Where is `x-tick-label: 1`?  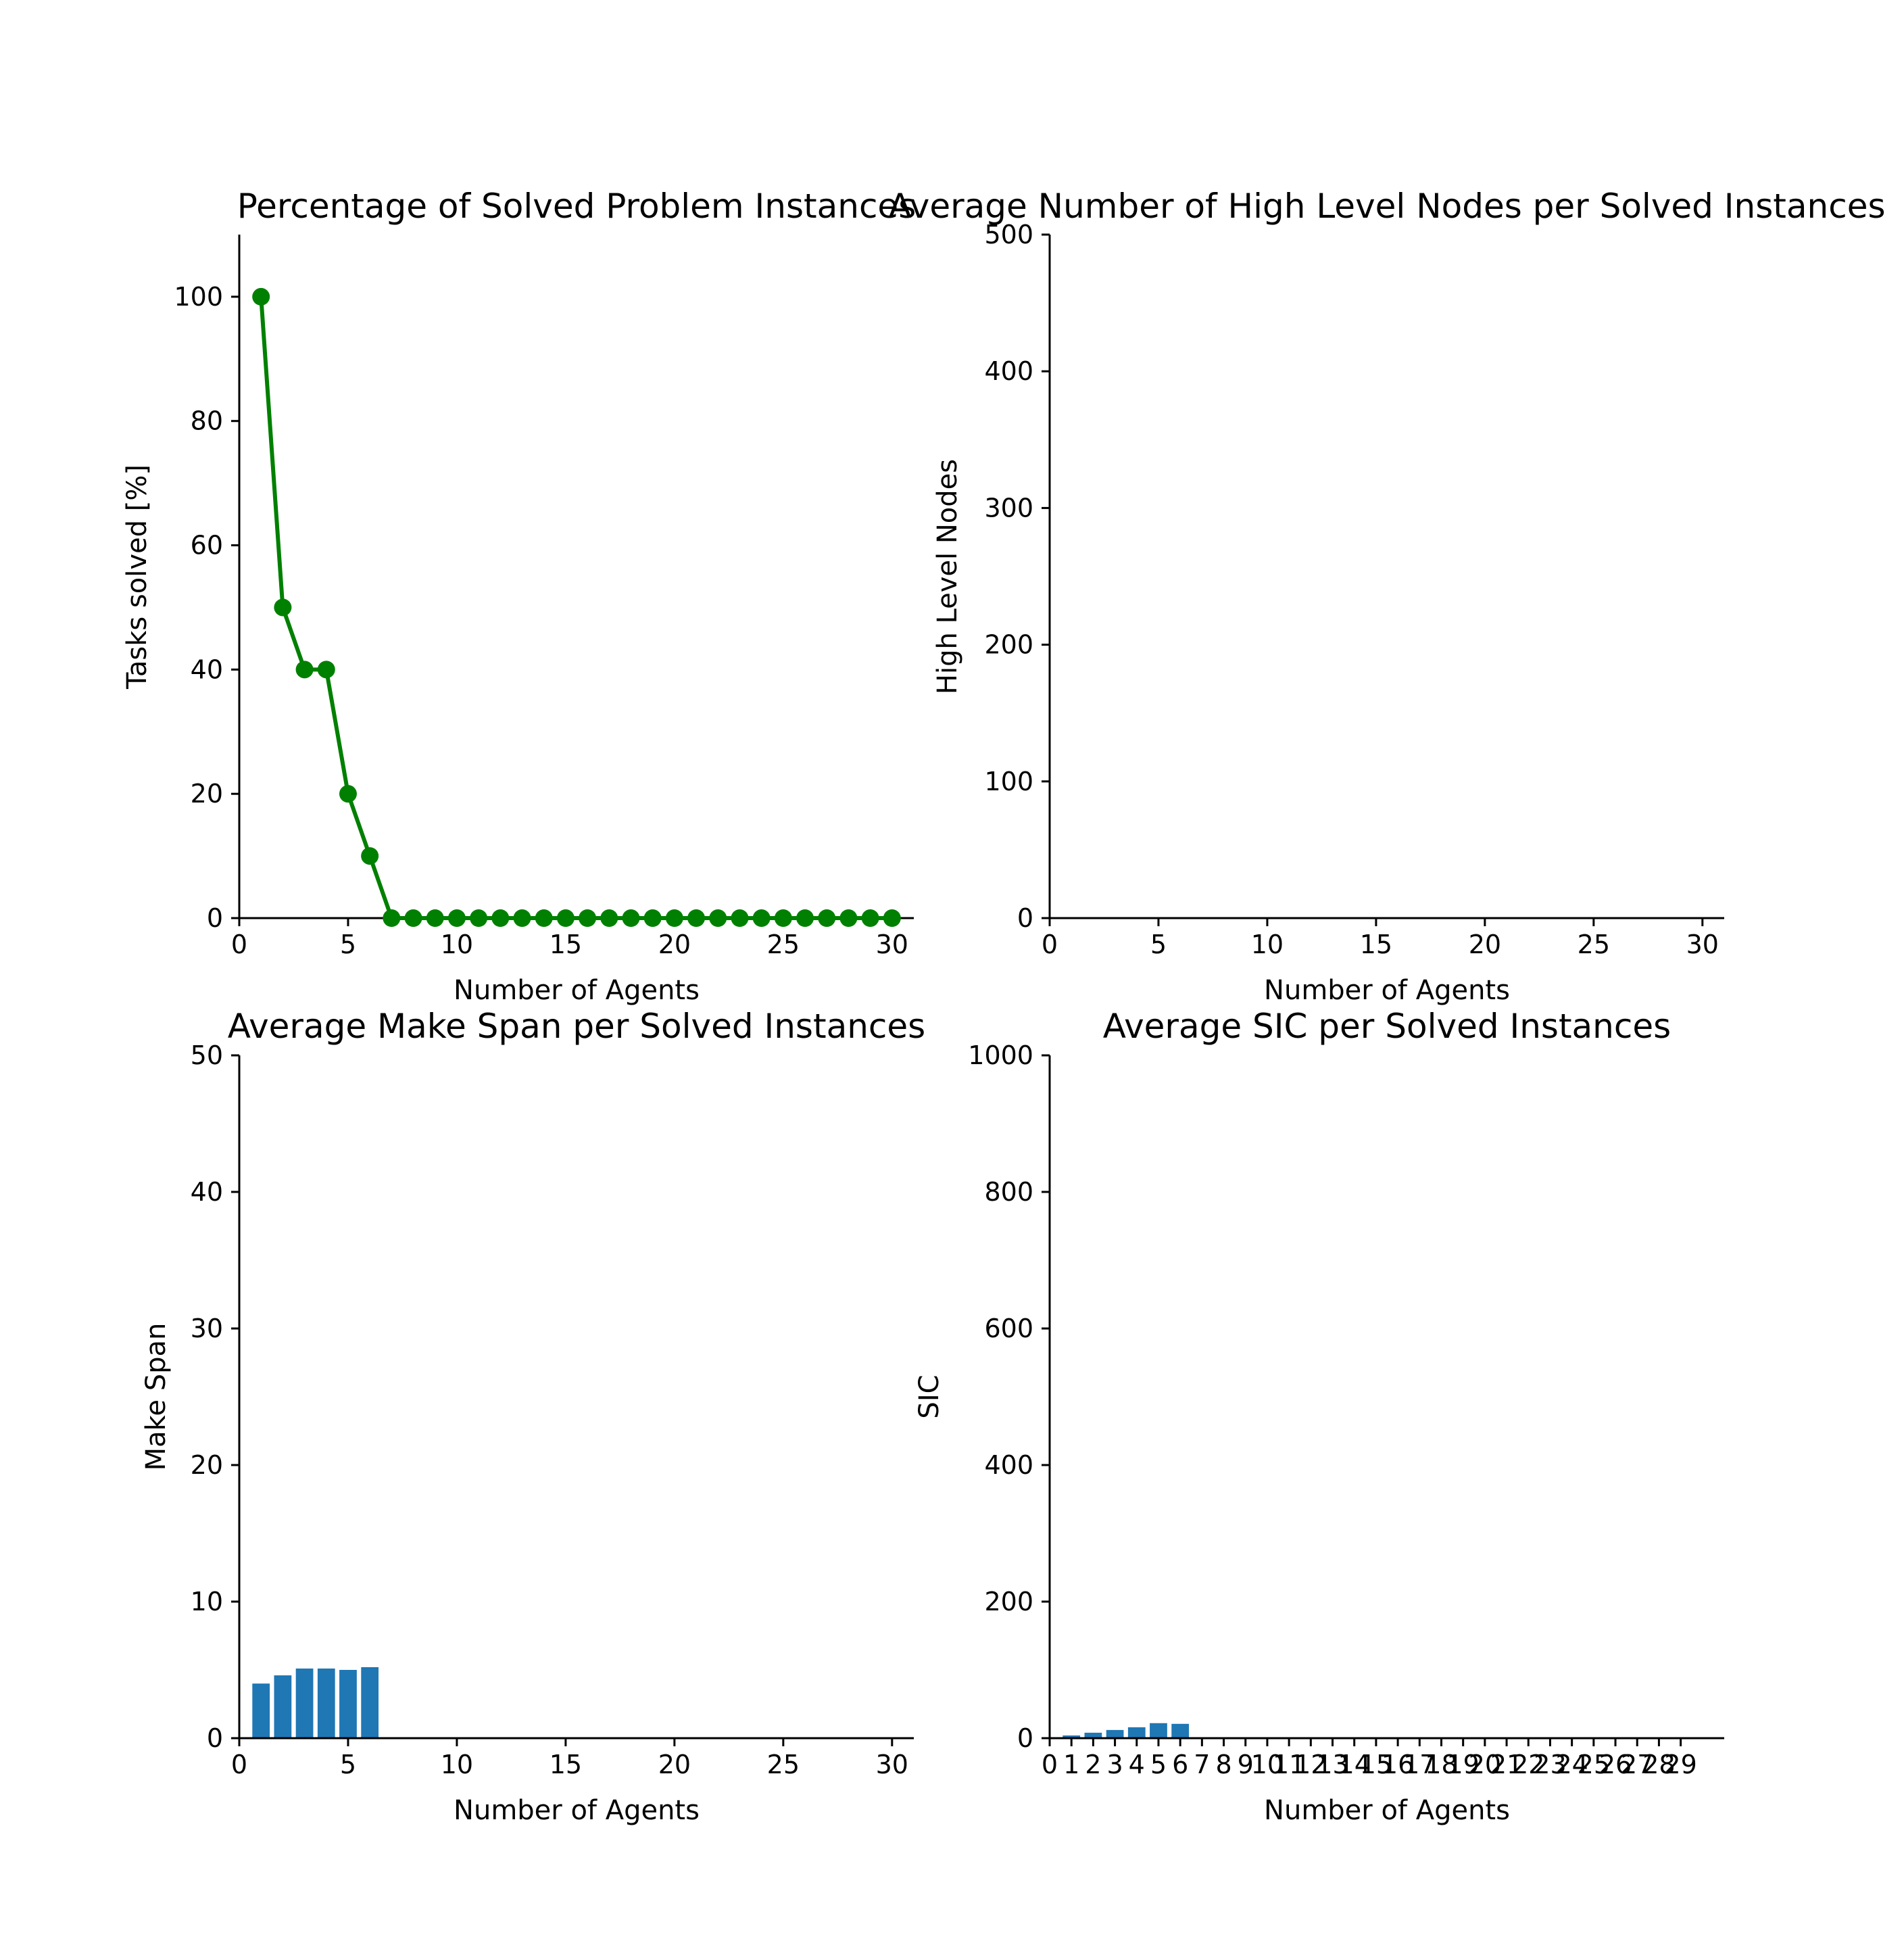 x-tick-label: 1 is located at coordinates (1071, 1765).